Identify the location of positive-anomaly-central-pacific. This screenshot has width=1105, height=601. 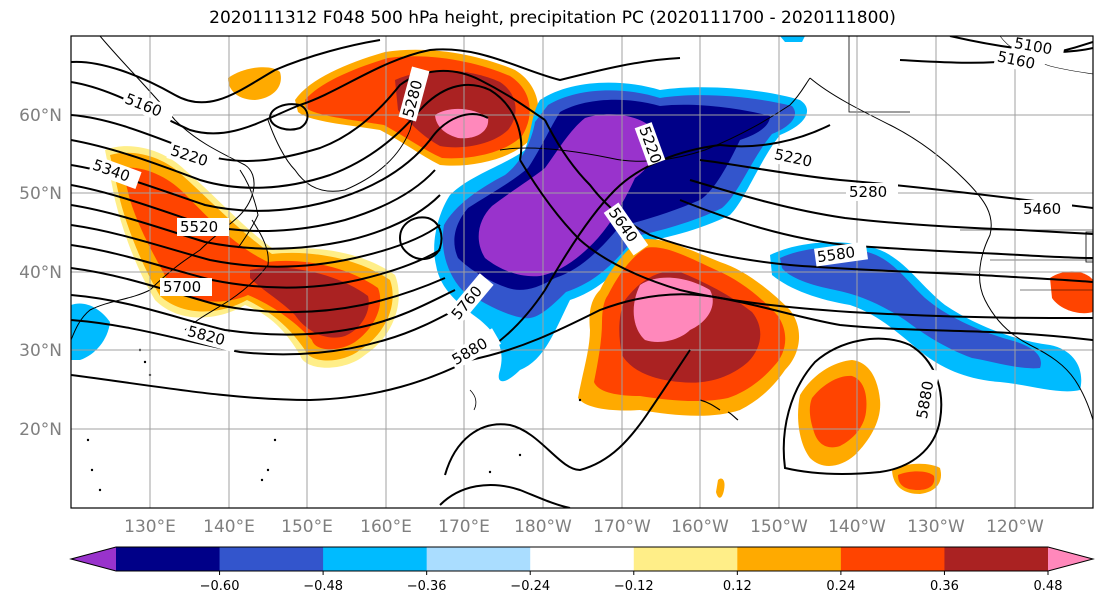
(689, 327).